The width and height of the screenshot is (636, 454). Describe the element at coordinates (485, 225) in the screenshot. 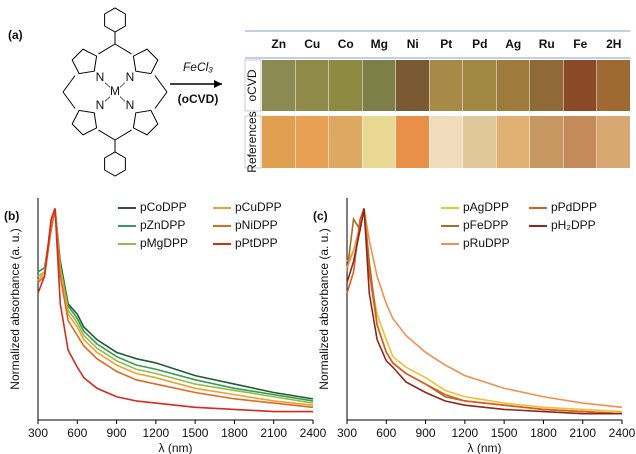

I see `legend-label: pFeDPP` at that location.